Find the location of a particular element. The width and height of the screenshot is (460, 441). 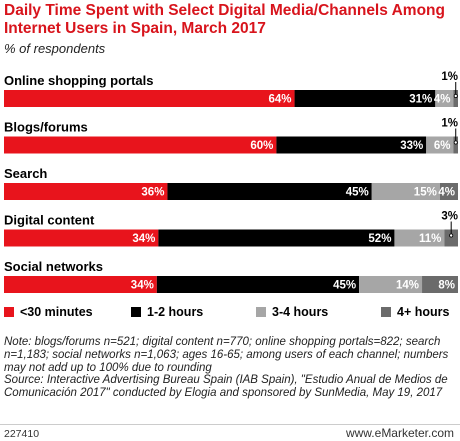

brand-logo: www.eMarketer.com is located at coordinates (399, 433).